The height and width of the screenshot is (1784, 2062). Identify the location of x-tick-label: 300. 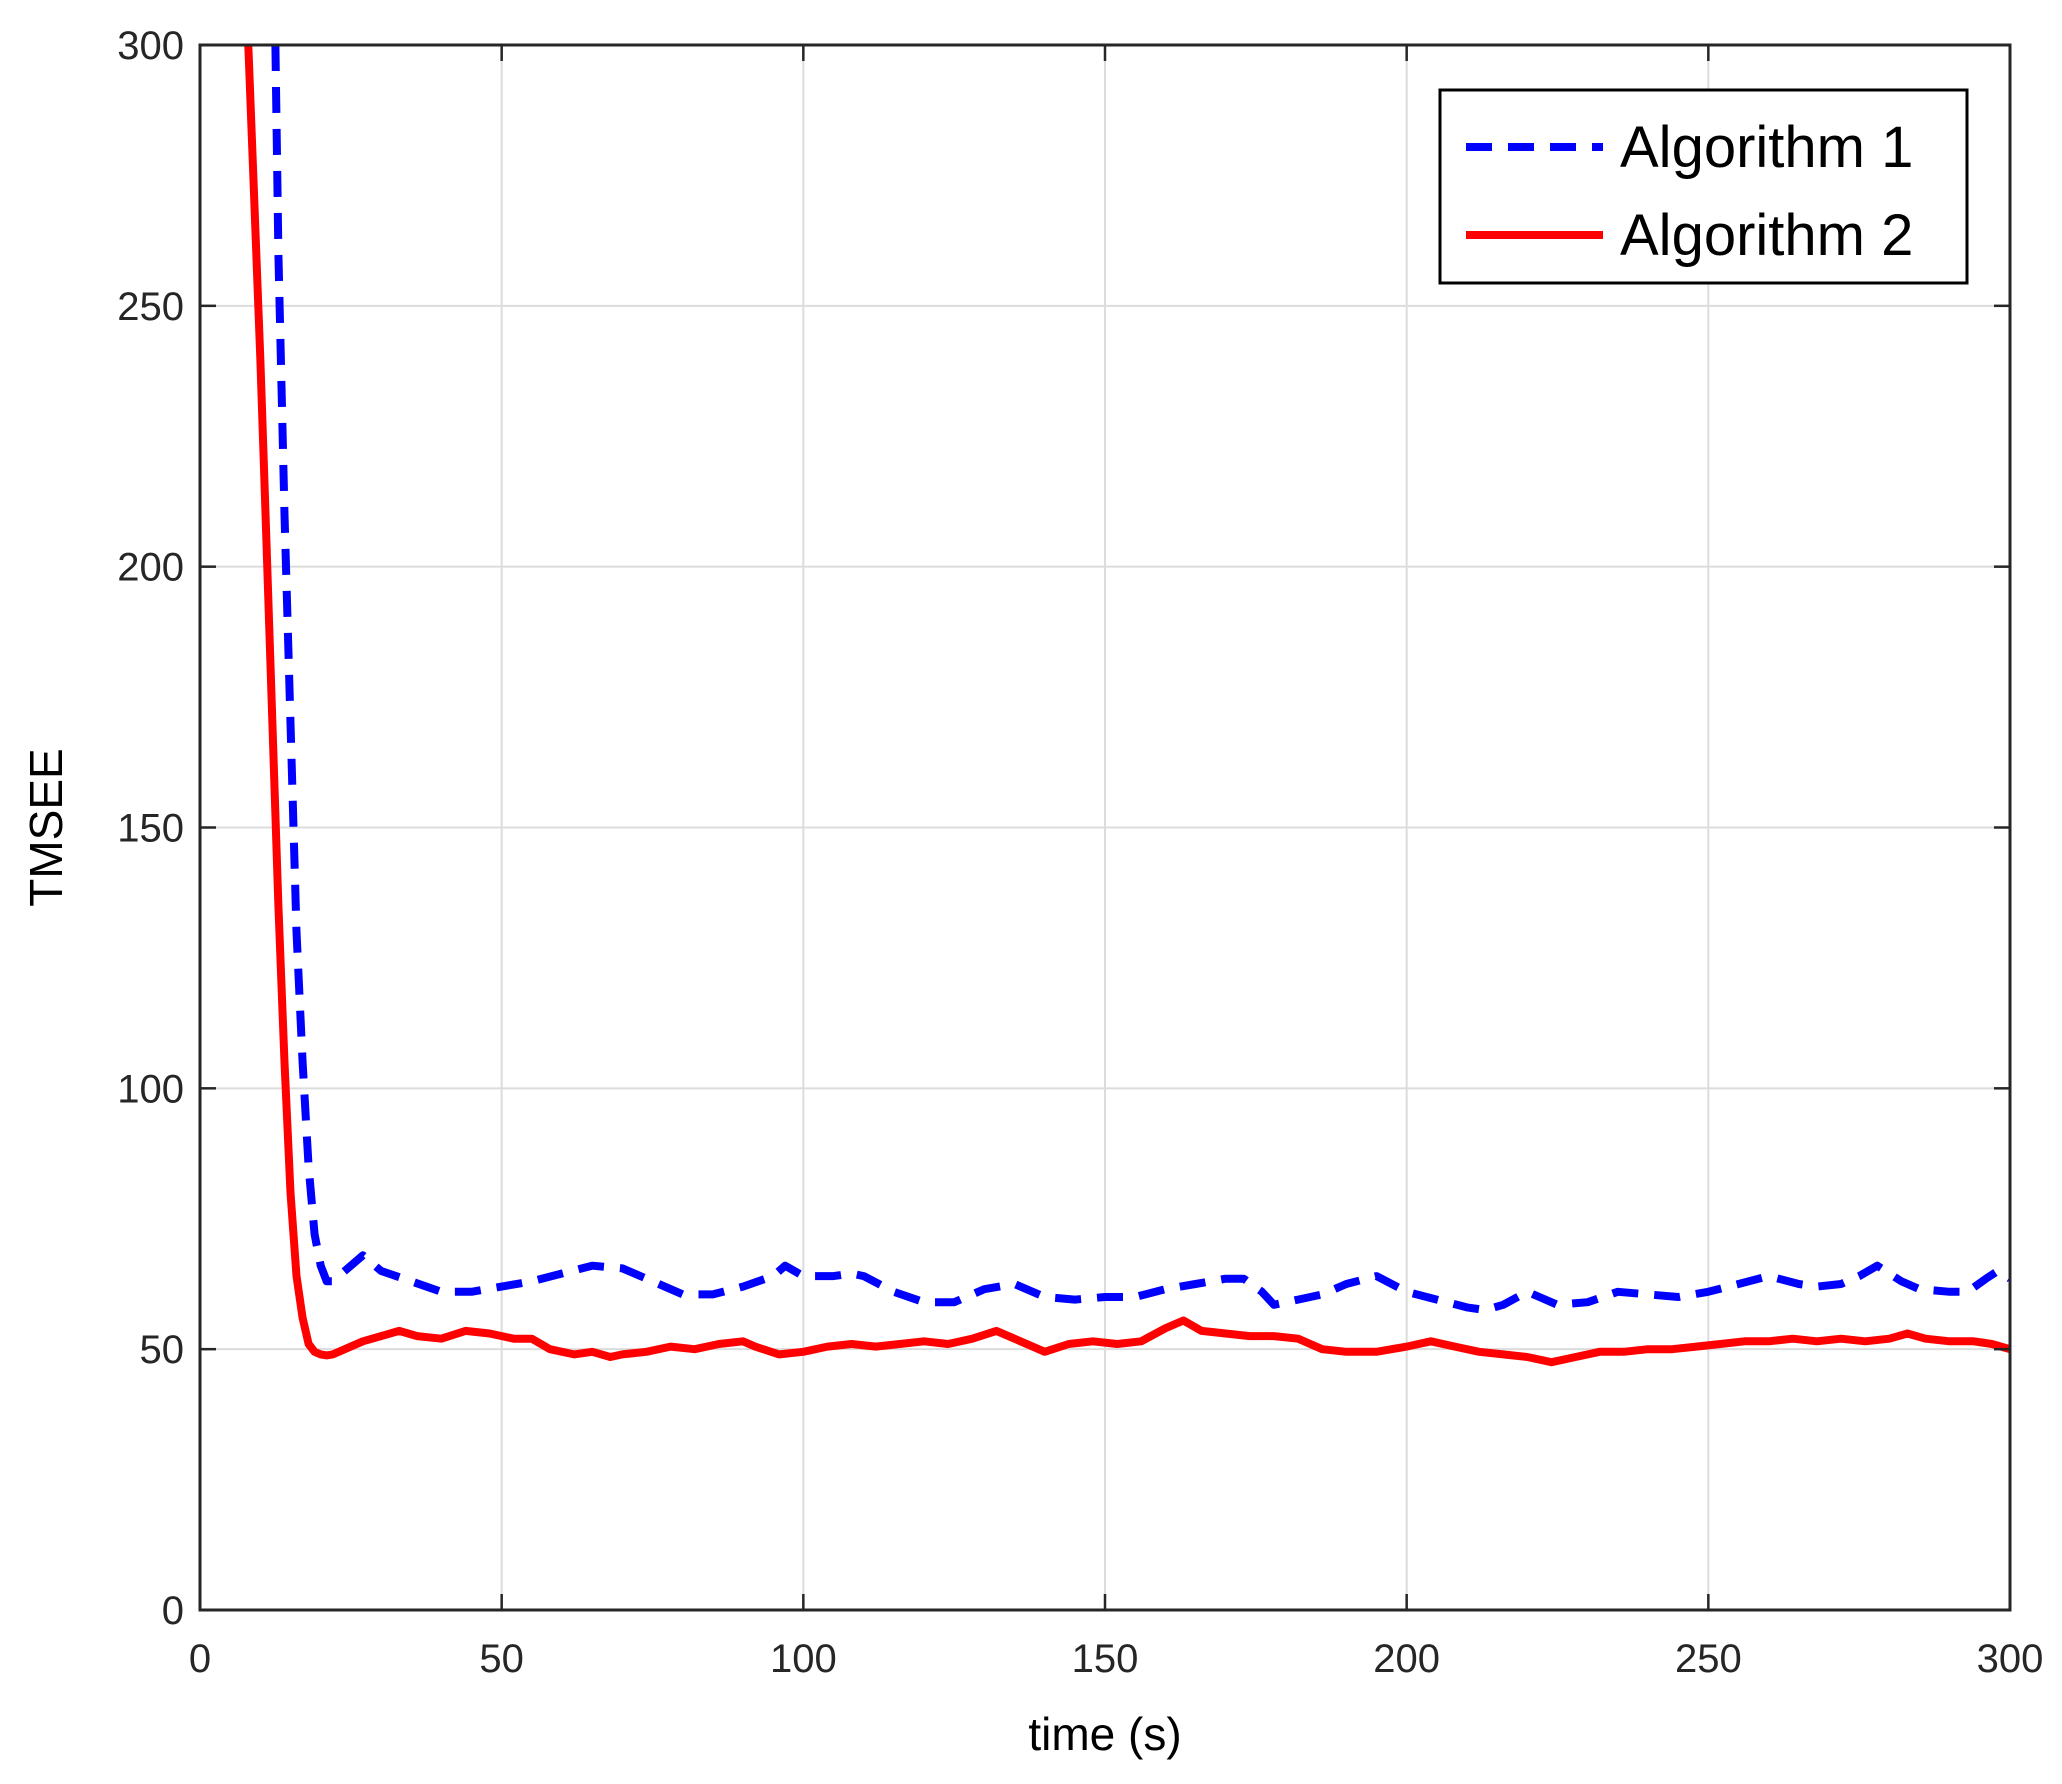
(2010, 1659).